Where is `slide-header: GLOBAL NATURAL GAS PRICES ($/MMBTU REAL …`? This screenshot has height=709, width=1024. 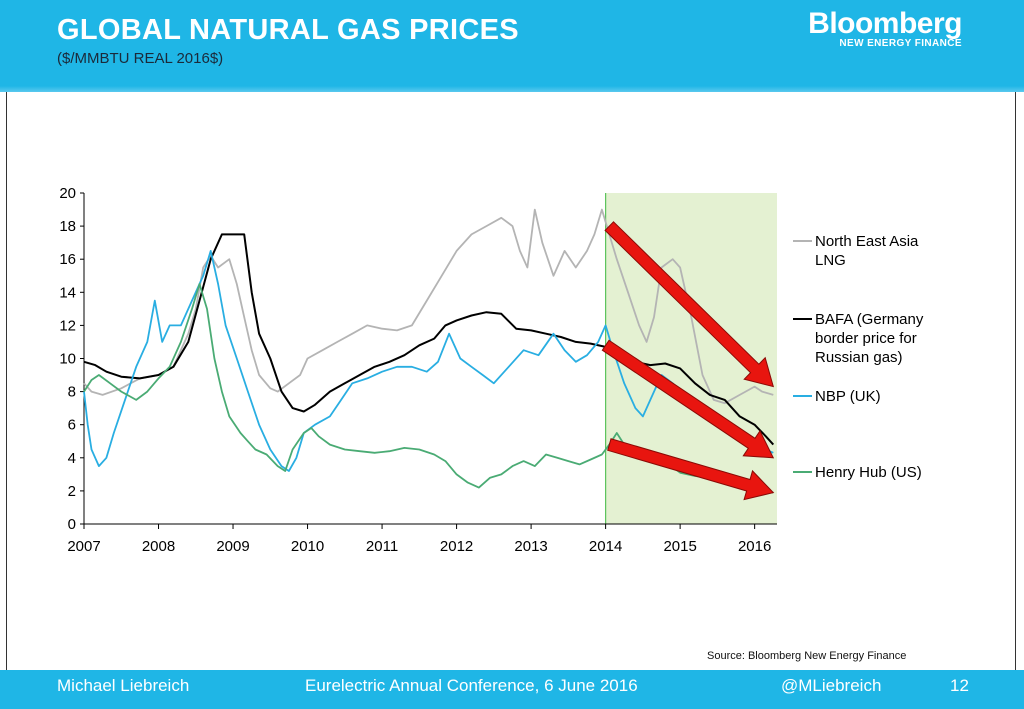
slide-header: GLOBAL NATURAL GAS PRICES ($/MMBTU REAL … is located at coordinates (512, 46).